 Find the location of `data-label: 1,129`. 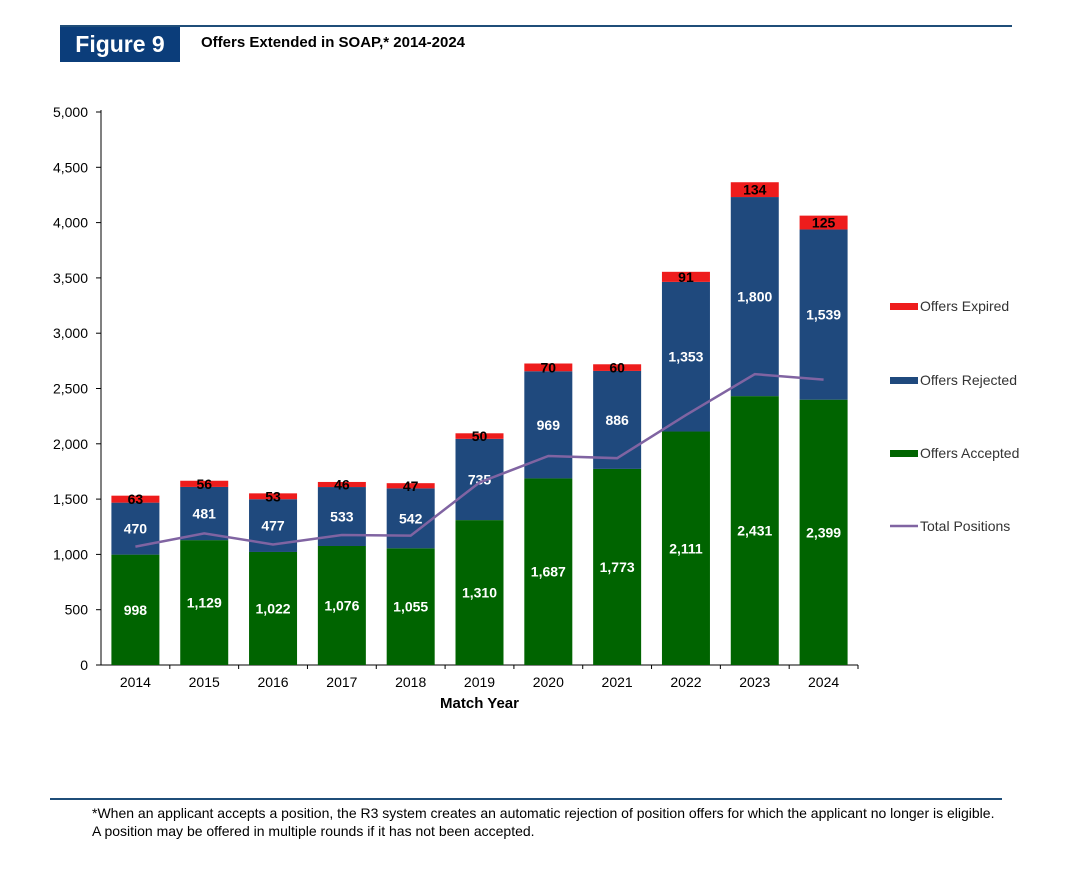

data-label: 1,129 is located at coordinates (204, 603).